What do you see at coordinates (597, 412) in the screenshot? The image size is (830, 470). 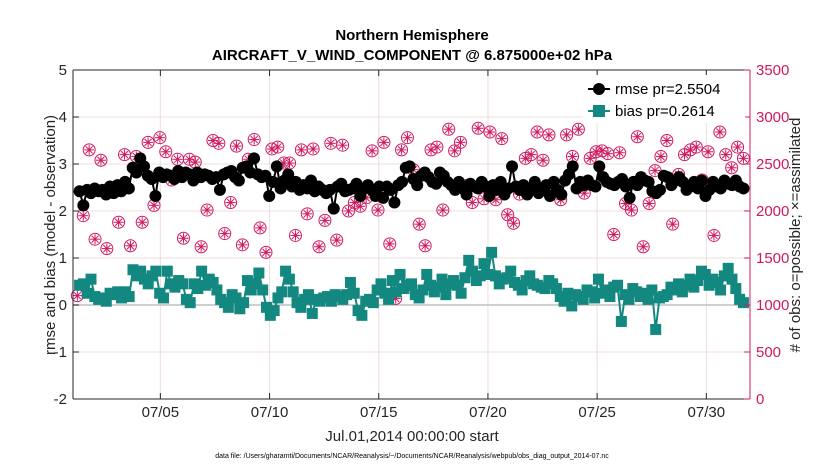 I see `x-tick-label: 07/25` at bounding box center [597, 412].